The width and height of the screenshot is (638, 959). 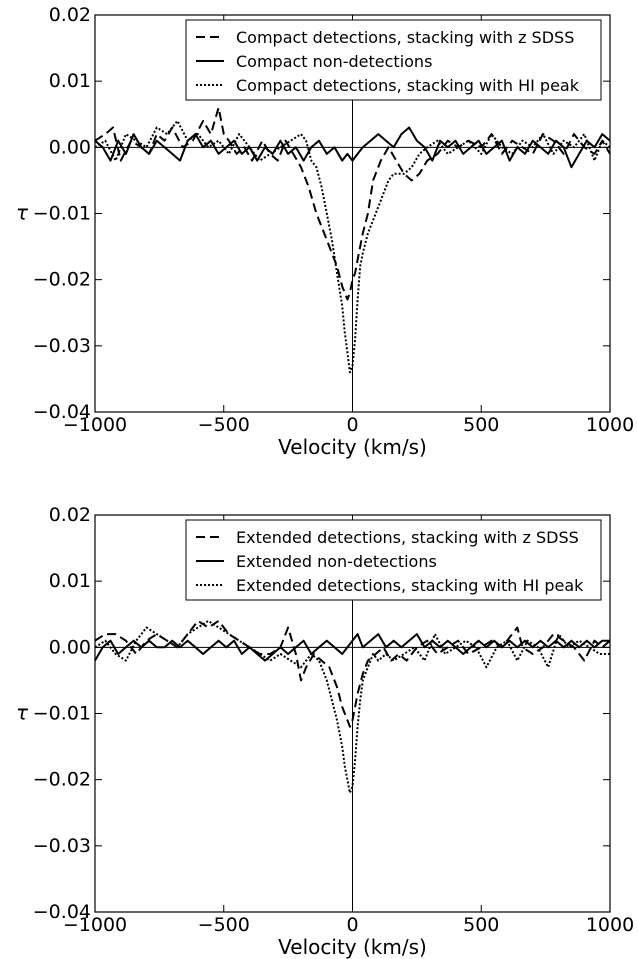 What do you see at coordinates (334, 61) in the screenshot?
I see `legend-entry: Compact non-detections` at bounding box center [334, 61].